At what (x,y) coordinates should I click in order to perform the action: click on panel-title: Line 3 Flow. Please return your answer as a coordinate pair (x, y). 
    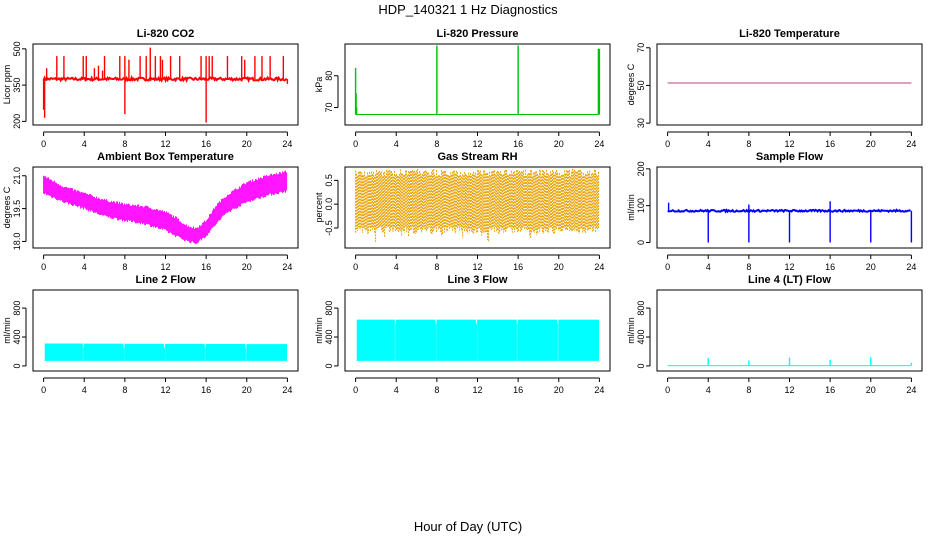
    Looking at the image, I should click on (478, 280).